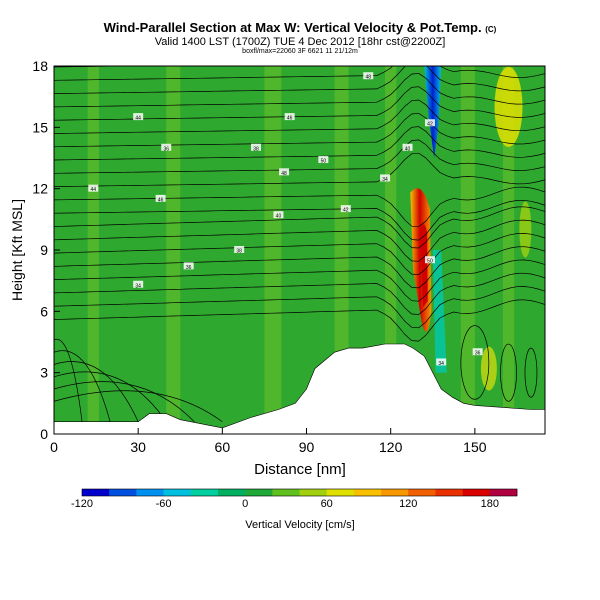 The image size is (600, 600). I want to click on colorbar-tick-label: 0, so click(245, 504).